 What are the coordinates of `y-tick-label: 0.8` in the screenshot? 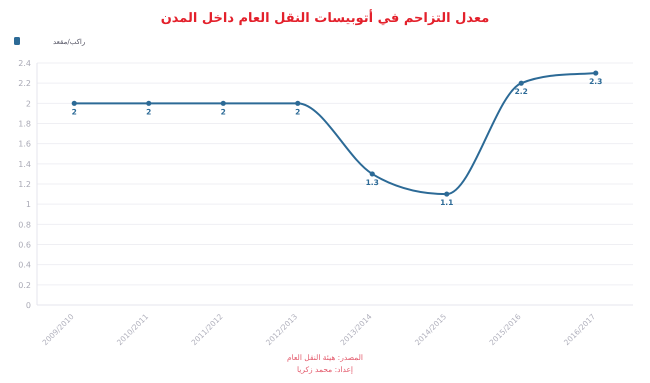 It's located at (24, 225).